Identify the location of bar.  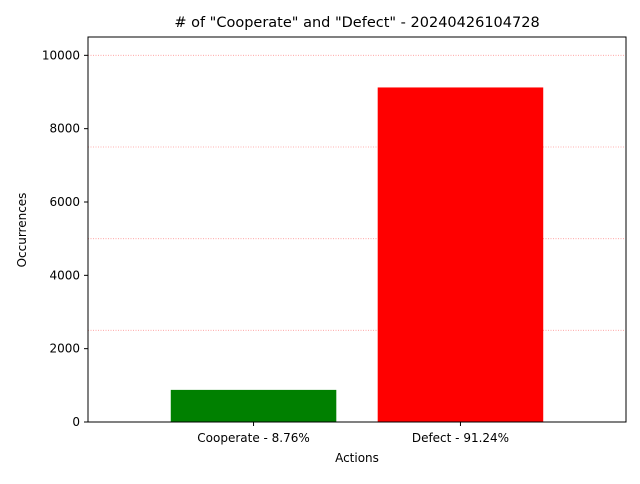
(253, 405).